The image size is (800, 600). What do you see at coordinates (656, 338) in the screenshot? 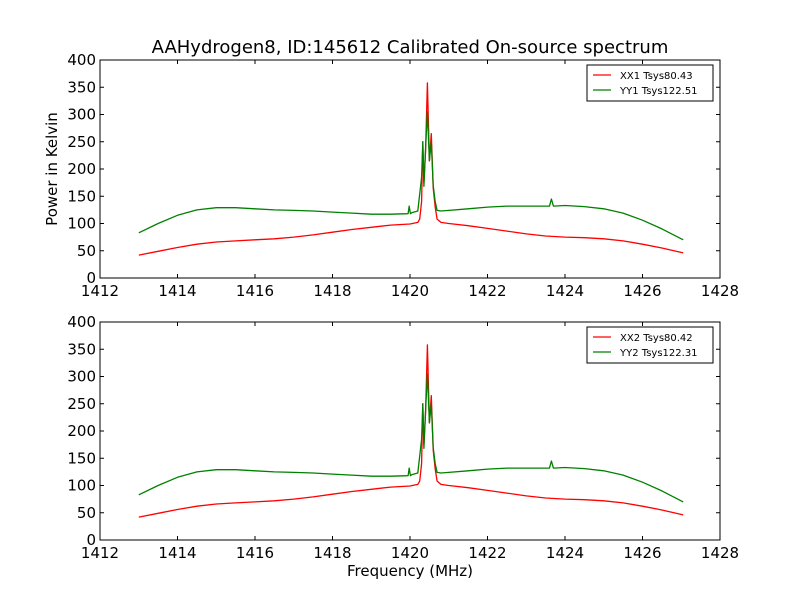
I see `legend-label: XX2 Tsys80.42` at bounding box center [656, 338].